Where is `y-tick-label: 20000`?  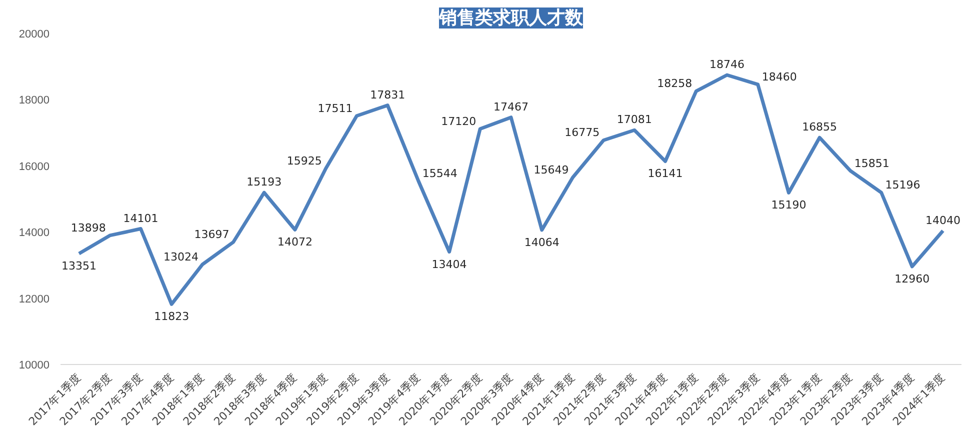
y-tick-label: 20000 is located at coordinates (34, 34).